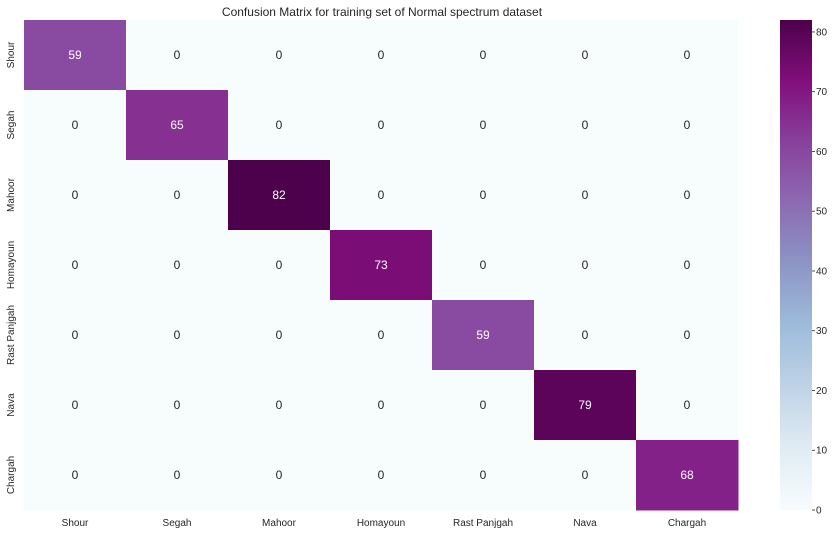  Describe the element at coordinates (585, 405) in the screenshot. I see `cell-value-label: 79` at that location.